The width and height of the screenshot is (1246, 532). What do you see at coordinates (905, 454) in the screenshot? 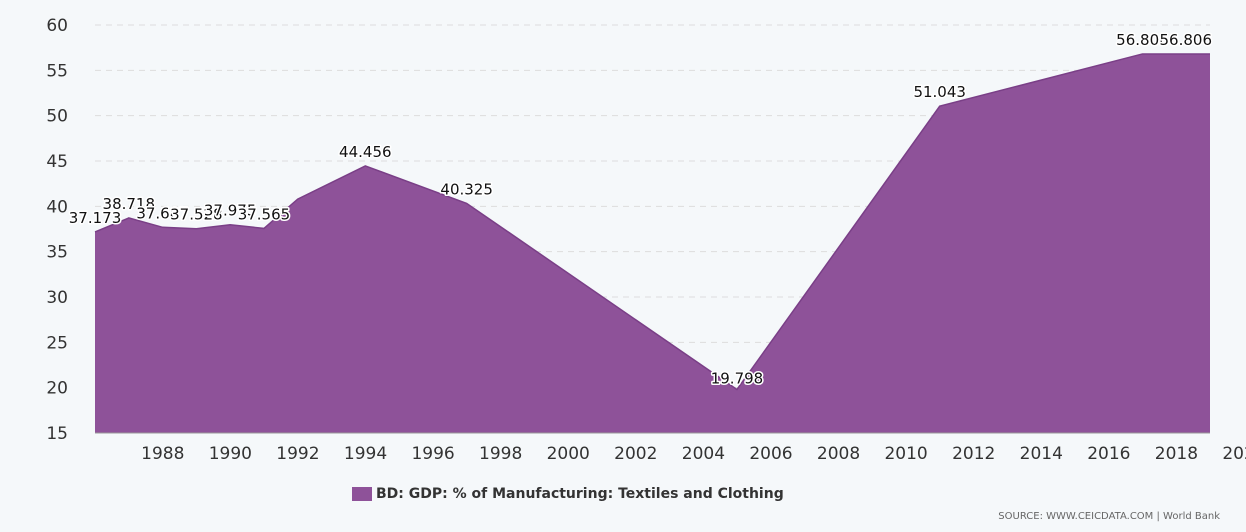
I see `x-tick-label: 2010` at bounding box center [905, 454].